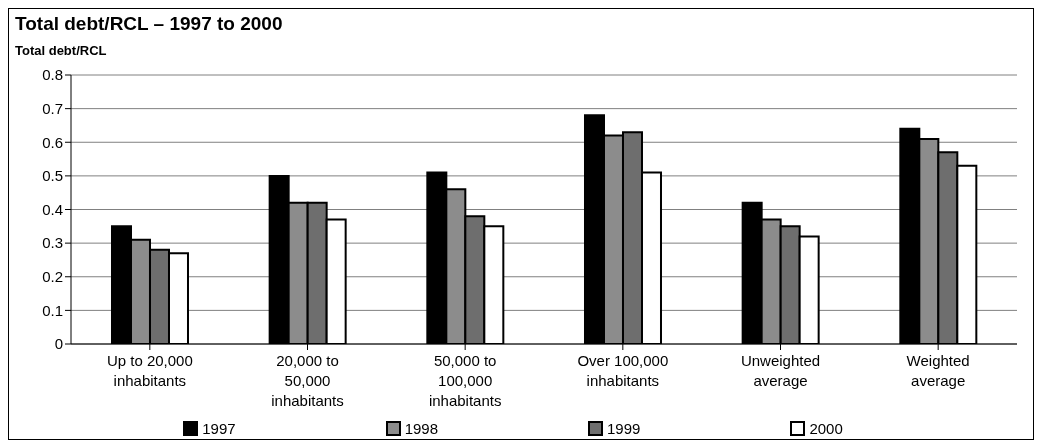 The width and height of the screenshot is (1042, 448). Describe the element at coordinates (52, 176) in the screenshot. I see `y-tick-label: 0.5` at that location.